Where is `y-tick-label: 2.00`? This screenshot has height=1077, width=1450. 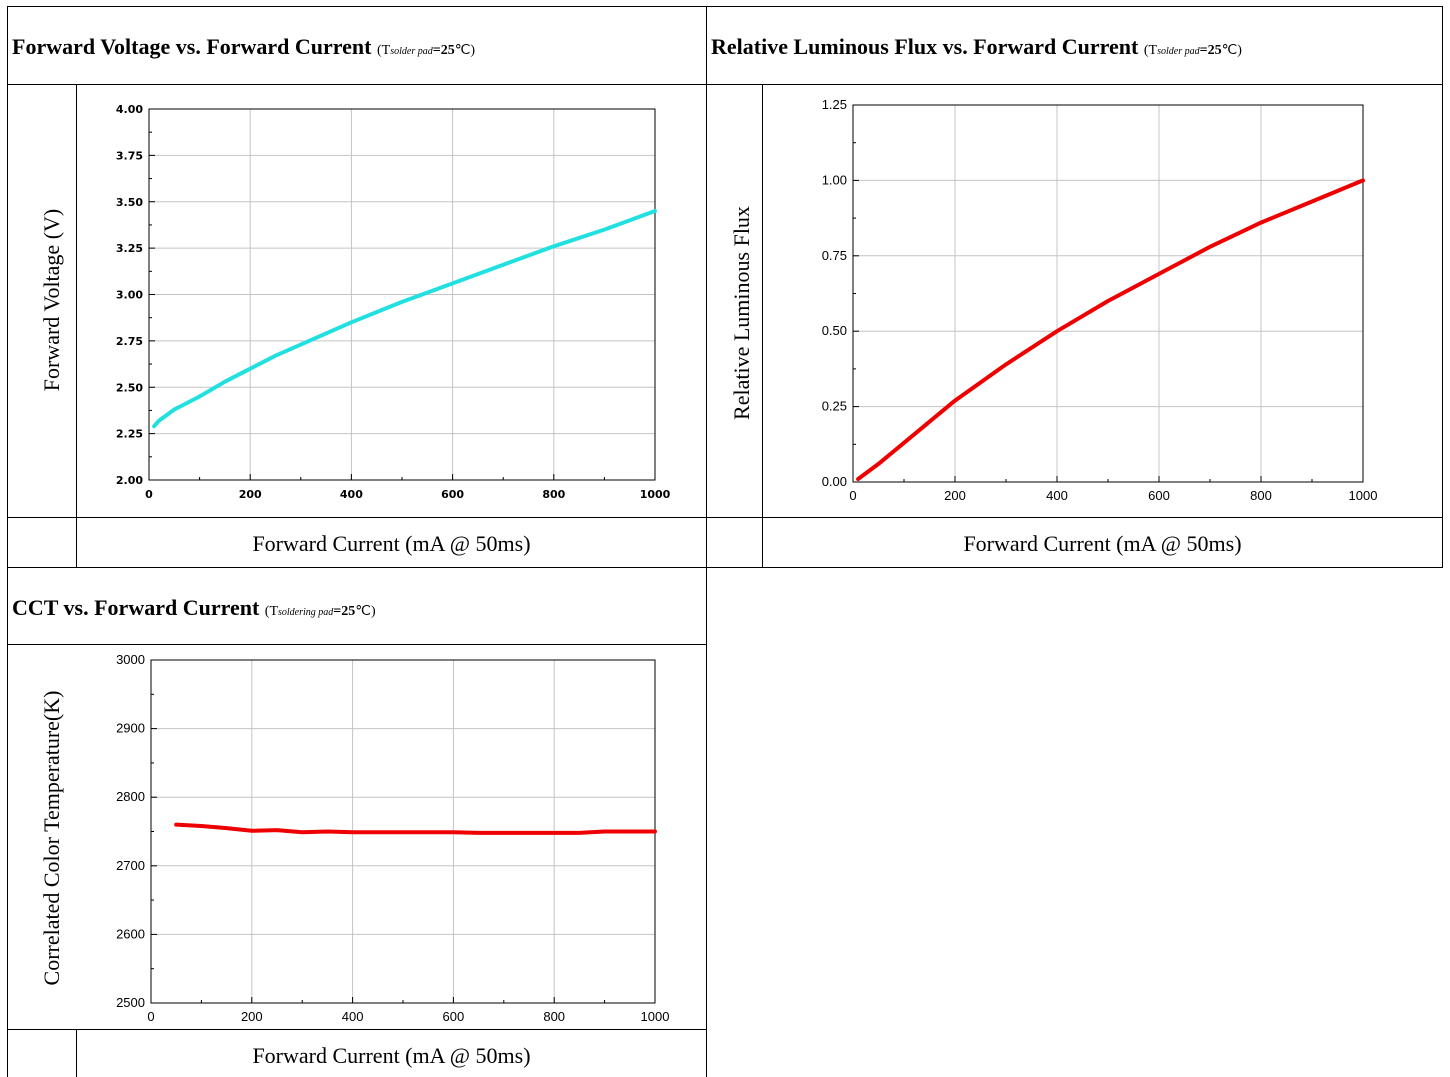 y-tick-label: 2.00 is located at coordinates (129, 480).